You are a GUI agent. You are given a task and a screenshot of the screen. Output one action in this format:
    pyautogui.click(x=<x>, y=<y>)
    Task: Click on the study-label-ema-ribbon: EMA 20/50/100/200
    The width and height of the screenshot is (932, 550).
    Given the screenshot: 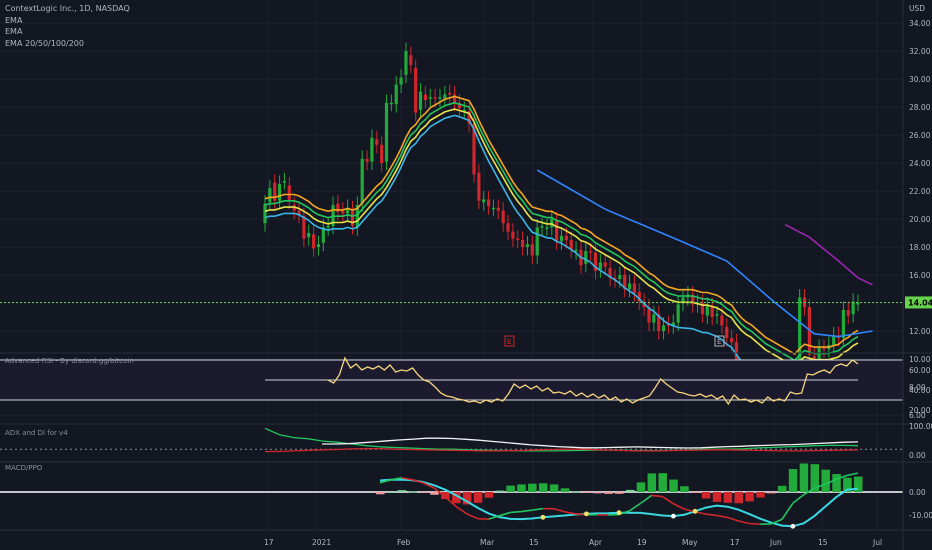 What is the action you would take?
    pyautogui.click(x=44, y=43)
    